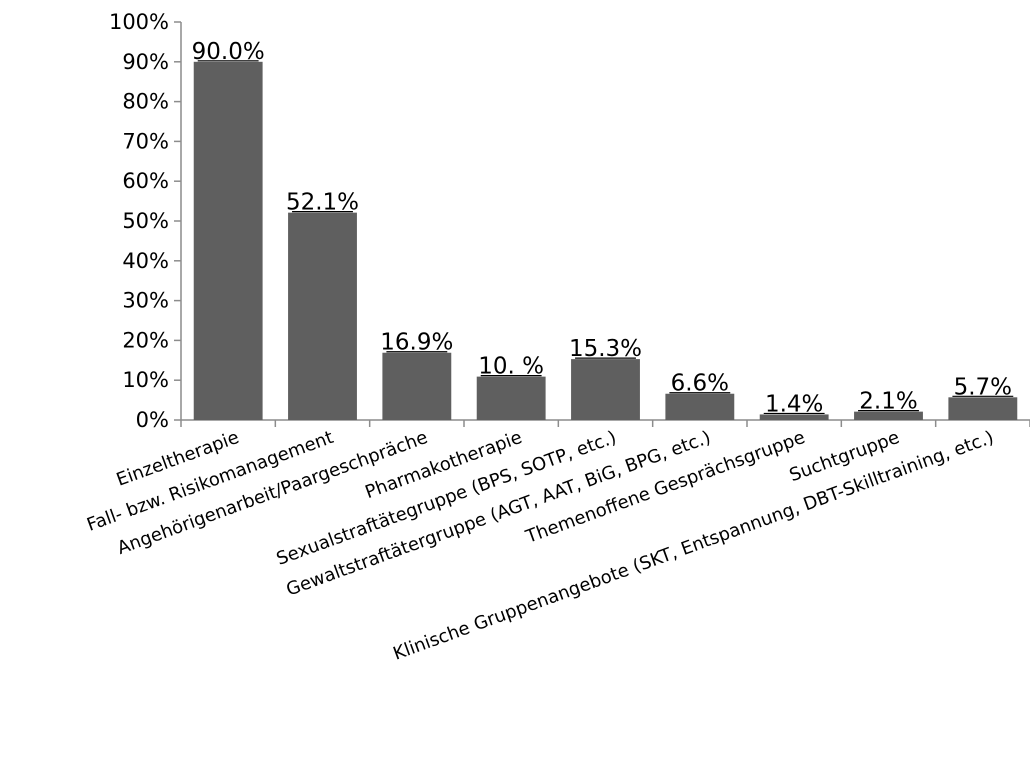 The height and width of the screenshot is (772, 1030). What do you see at coordinates (145, 340) in the screenshot?
I see `y-tick-label: 20%` at bounding box center [145, 340].